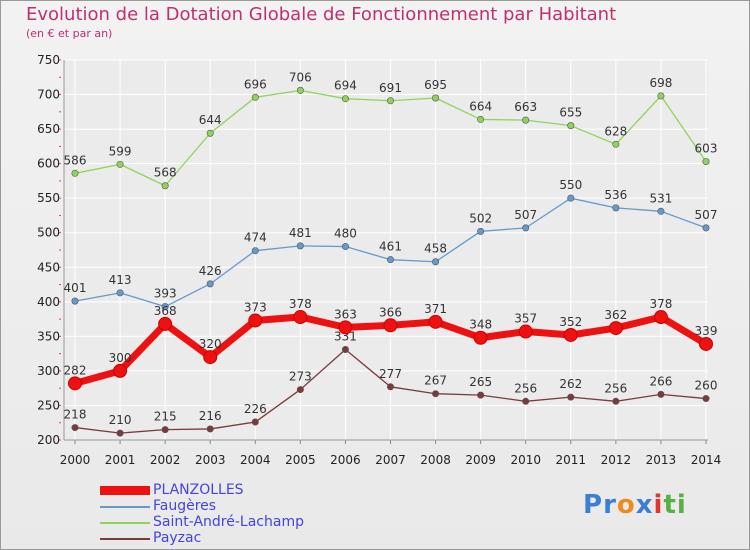 This screenshot has height=550, width=750. I want to click on y-tick-label: 450, so click(48, 267).